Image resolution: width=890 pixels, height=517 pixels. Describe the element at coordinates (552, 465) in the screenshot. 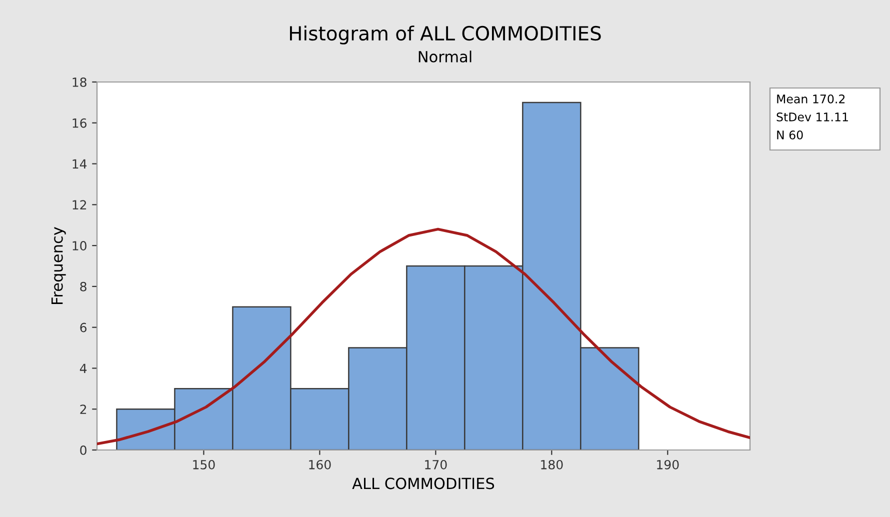

I see `x-tick-label: 180` at that location.